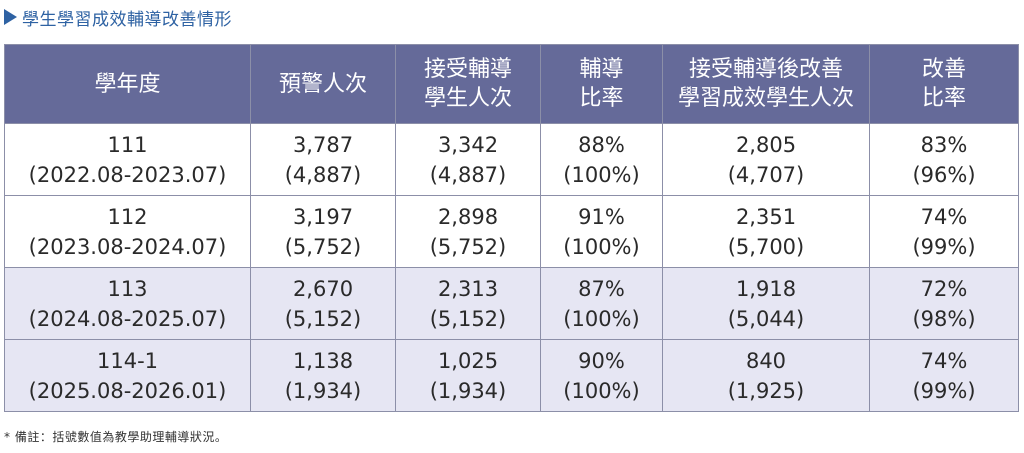 The width and height of the screenshot is (1024, 453). I want to click on cell-counsel-rate: 90% (100%), so click(601, 375).